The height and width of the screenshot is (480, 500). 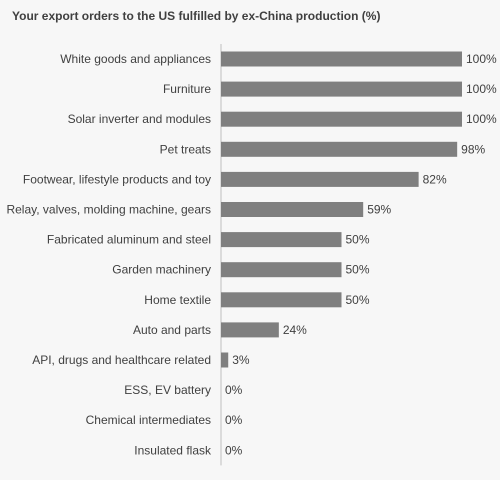 What do you see at coordinates (473, 149) in the screenshot?
I see `data-label: 98%` at bounding box center [473, 149].